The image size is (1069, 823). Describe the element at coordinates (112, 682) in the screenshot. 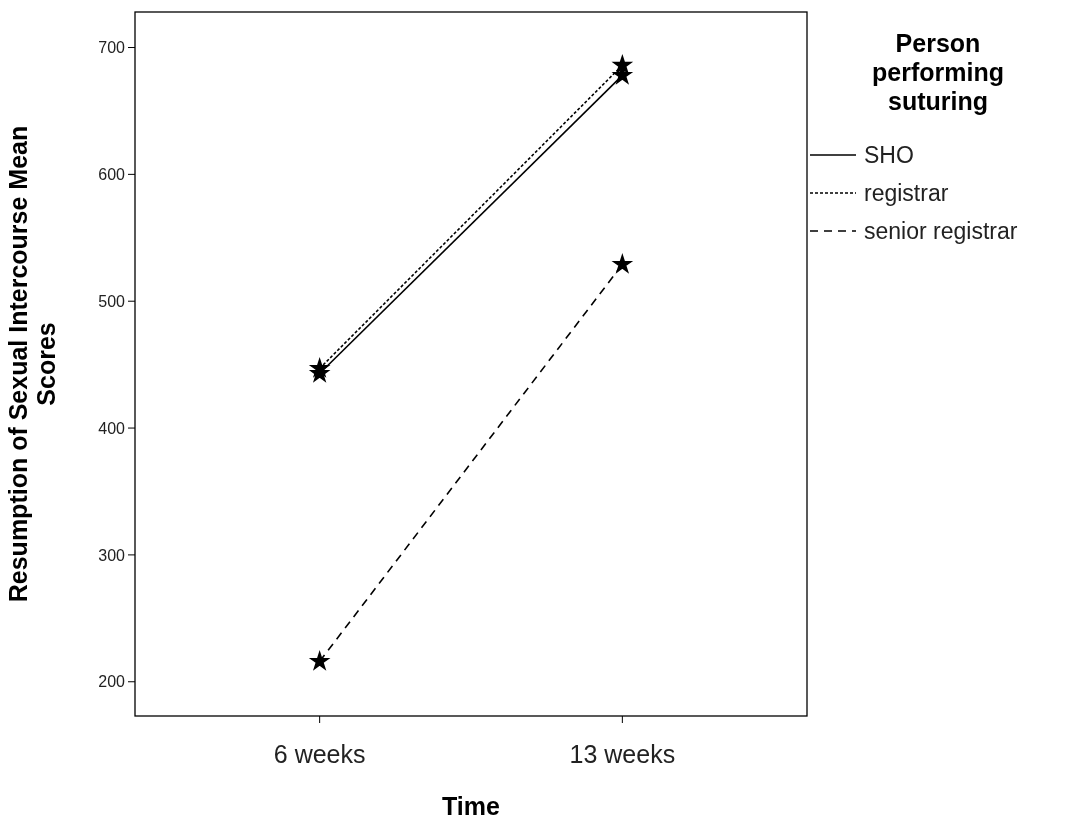

I see `y-tick-label: 200` at that location.